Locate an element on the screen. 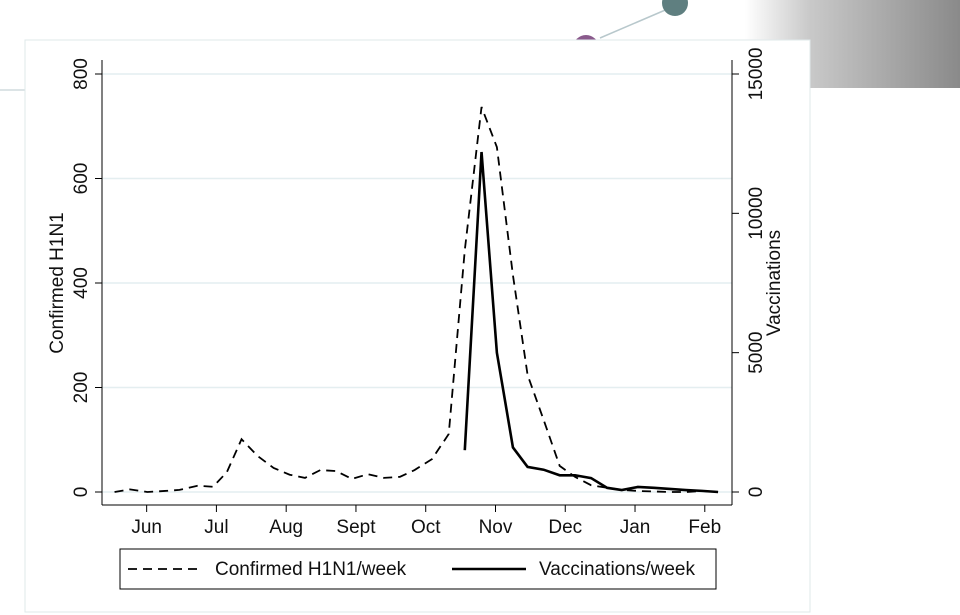 The width and height of the screenshot is (960, 615). y2-tick-label: 5000 is located at coordinates (756, 353).